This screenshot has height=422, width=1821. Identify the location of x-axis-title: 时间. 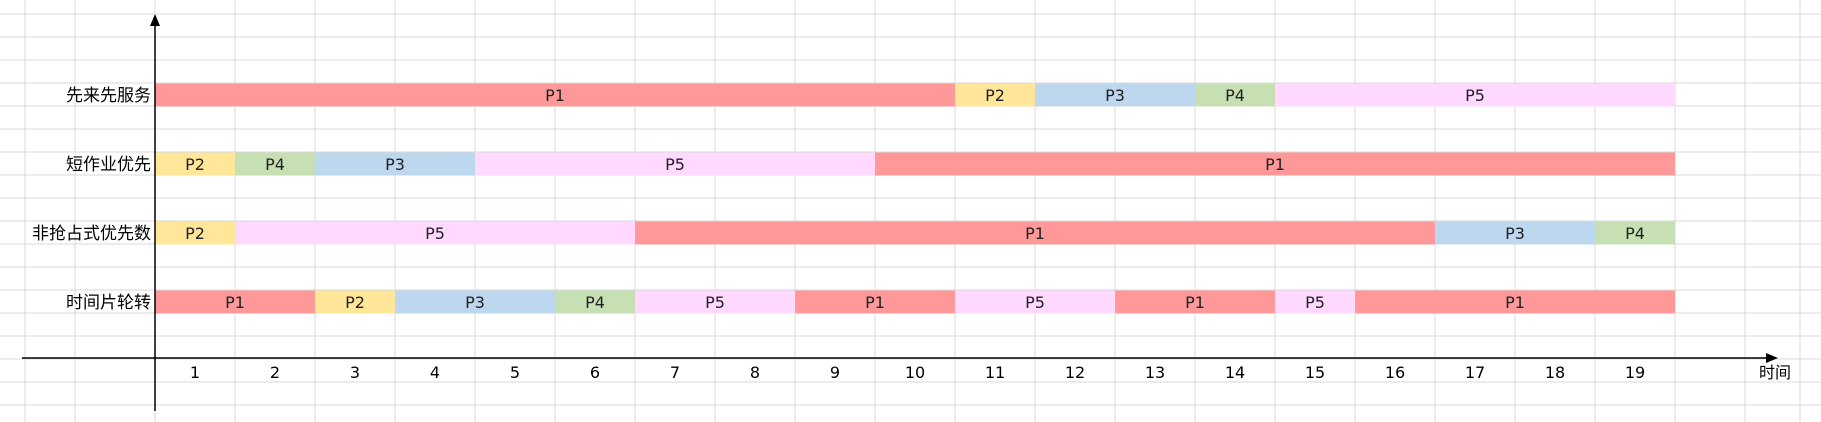
(1775, 372).